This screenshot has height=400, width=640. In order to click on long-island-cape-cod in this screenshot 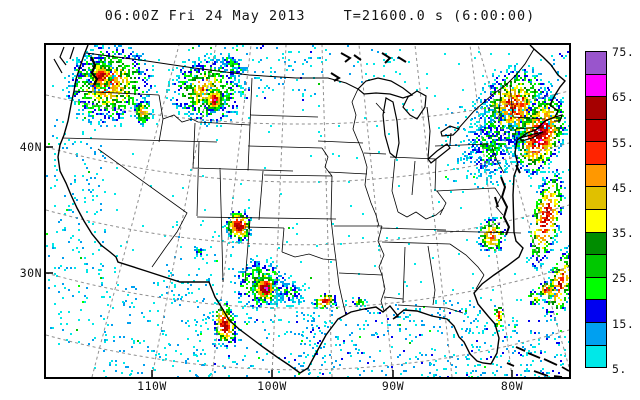, I will do `click(541, 128)`.